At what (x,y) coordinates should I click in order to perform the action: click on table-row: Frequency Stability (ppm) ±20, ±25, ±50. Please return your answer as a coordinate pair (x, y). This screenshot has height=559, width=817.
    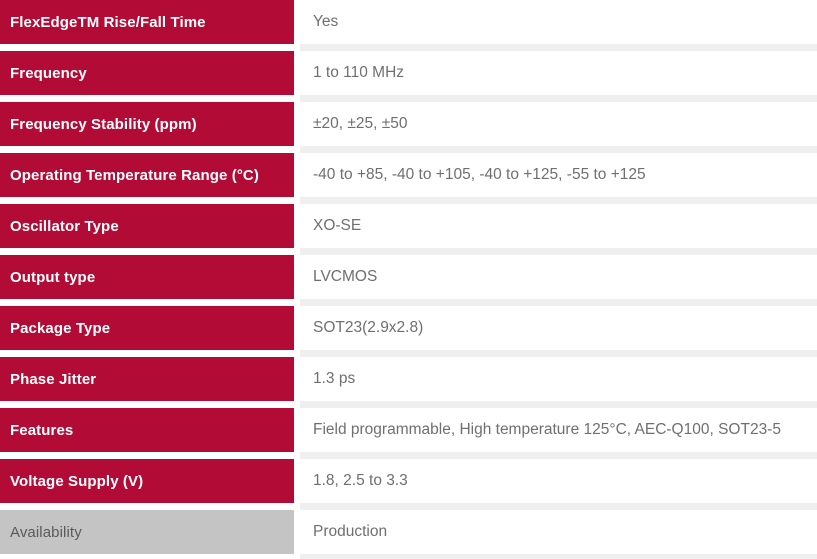
    Looking at the image, I should click on (408, 124).